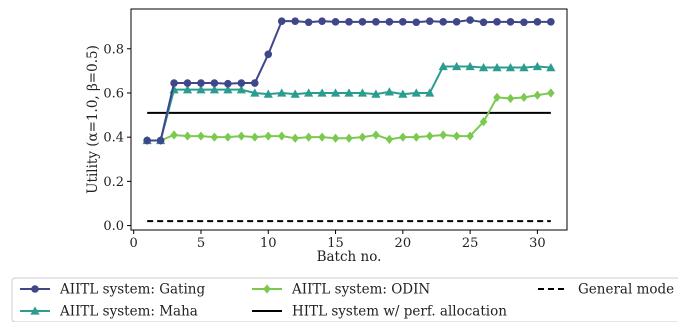 Image resolution: width=678 pixels, height=322 pixels. I want to click on y-tick-label: 0.0, so click(113, 226).